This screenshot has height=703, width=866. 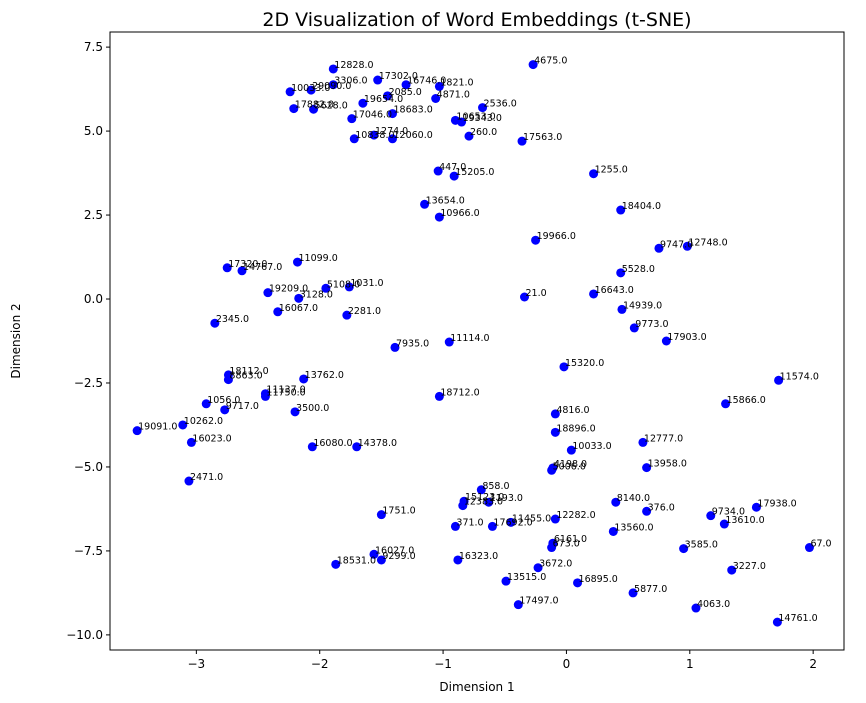 What do you see at coordinates (474, 172) in the screenshot?
I see `point-label: 15205.0` at bounding box center [474, 172].